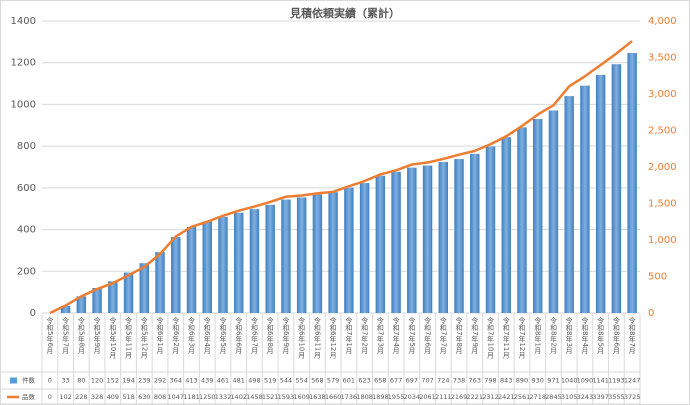 Image resolution: width=690 pixels, height=405 pixels. Describe the element at coordinates (616, 397) in the screenshot. I see `table-value: 3555` at that location.